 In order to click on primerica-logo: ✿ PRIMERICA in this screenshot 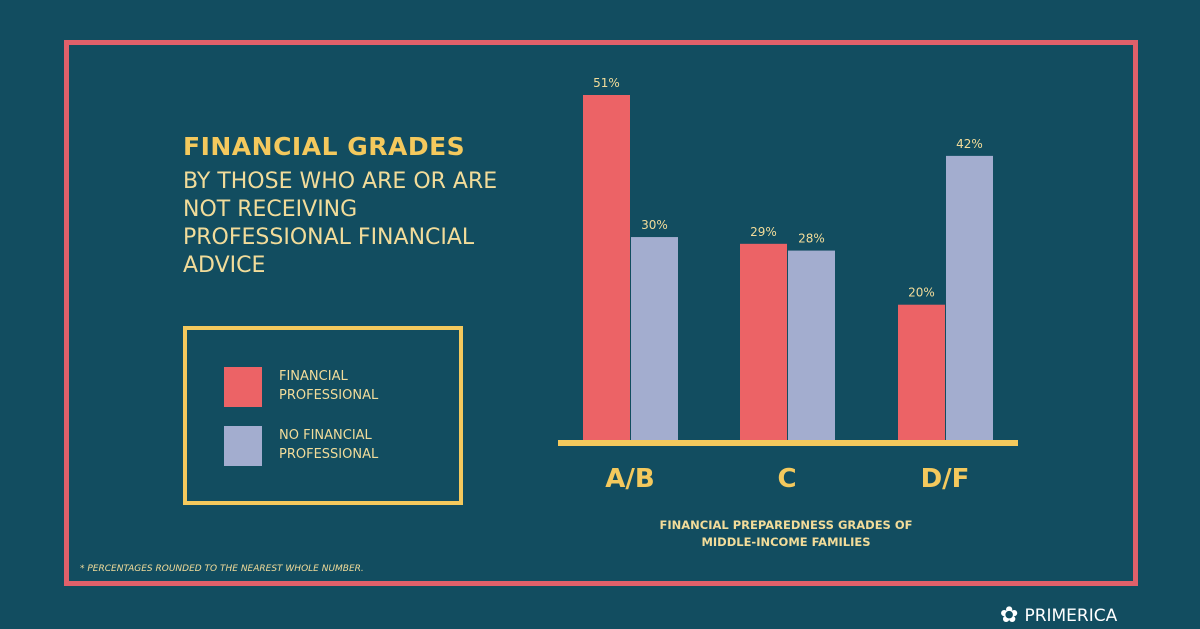, I will do `click(1058, 615)`.